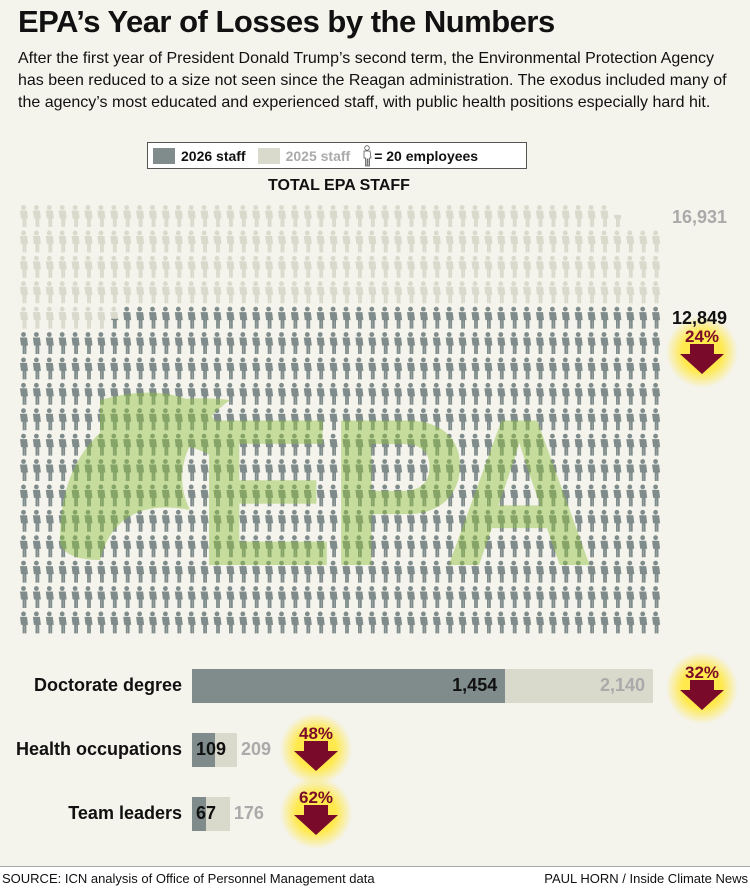  I want to click on down-arrow-icon, so click(316, 820).